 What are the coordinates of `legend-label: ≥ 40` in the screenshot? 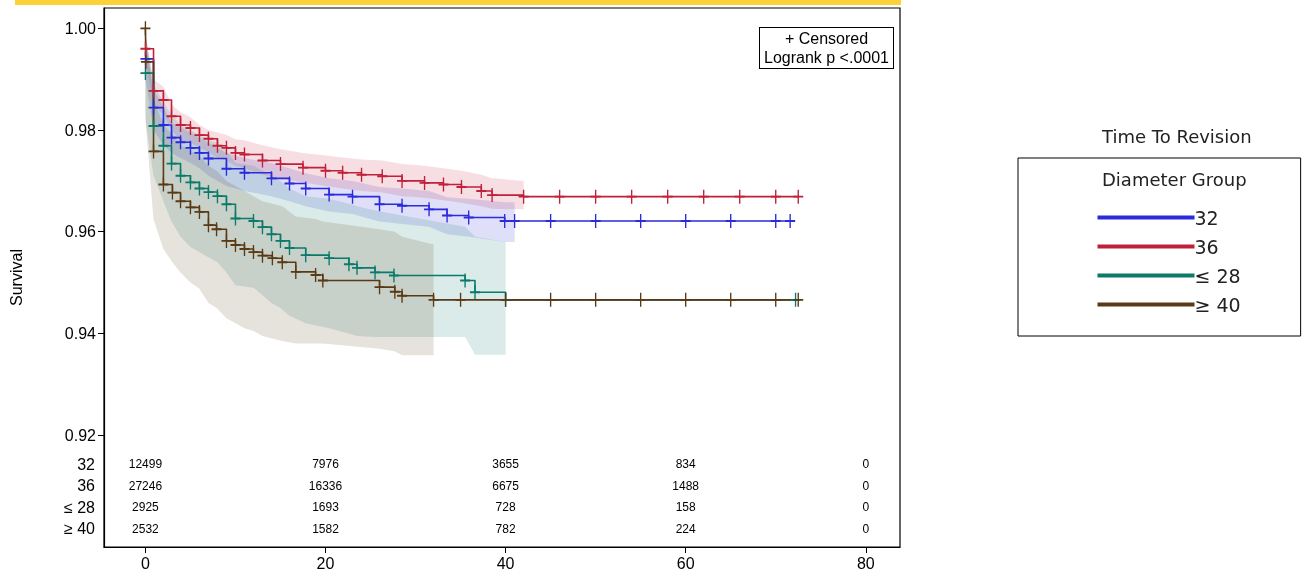 It's located at (1217, 304).